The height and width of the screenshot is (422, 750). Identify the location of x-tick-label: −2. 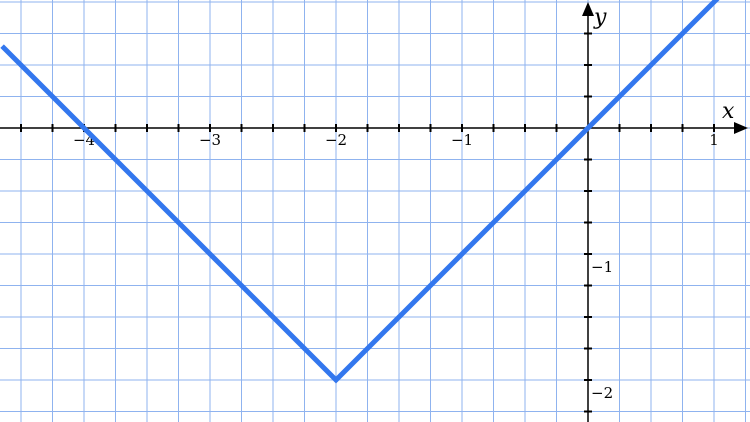
(336, 140).